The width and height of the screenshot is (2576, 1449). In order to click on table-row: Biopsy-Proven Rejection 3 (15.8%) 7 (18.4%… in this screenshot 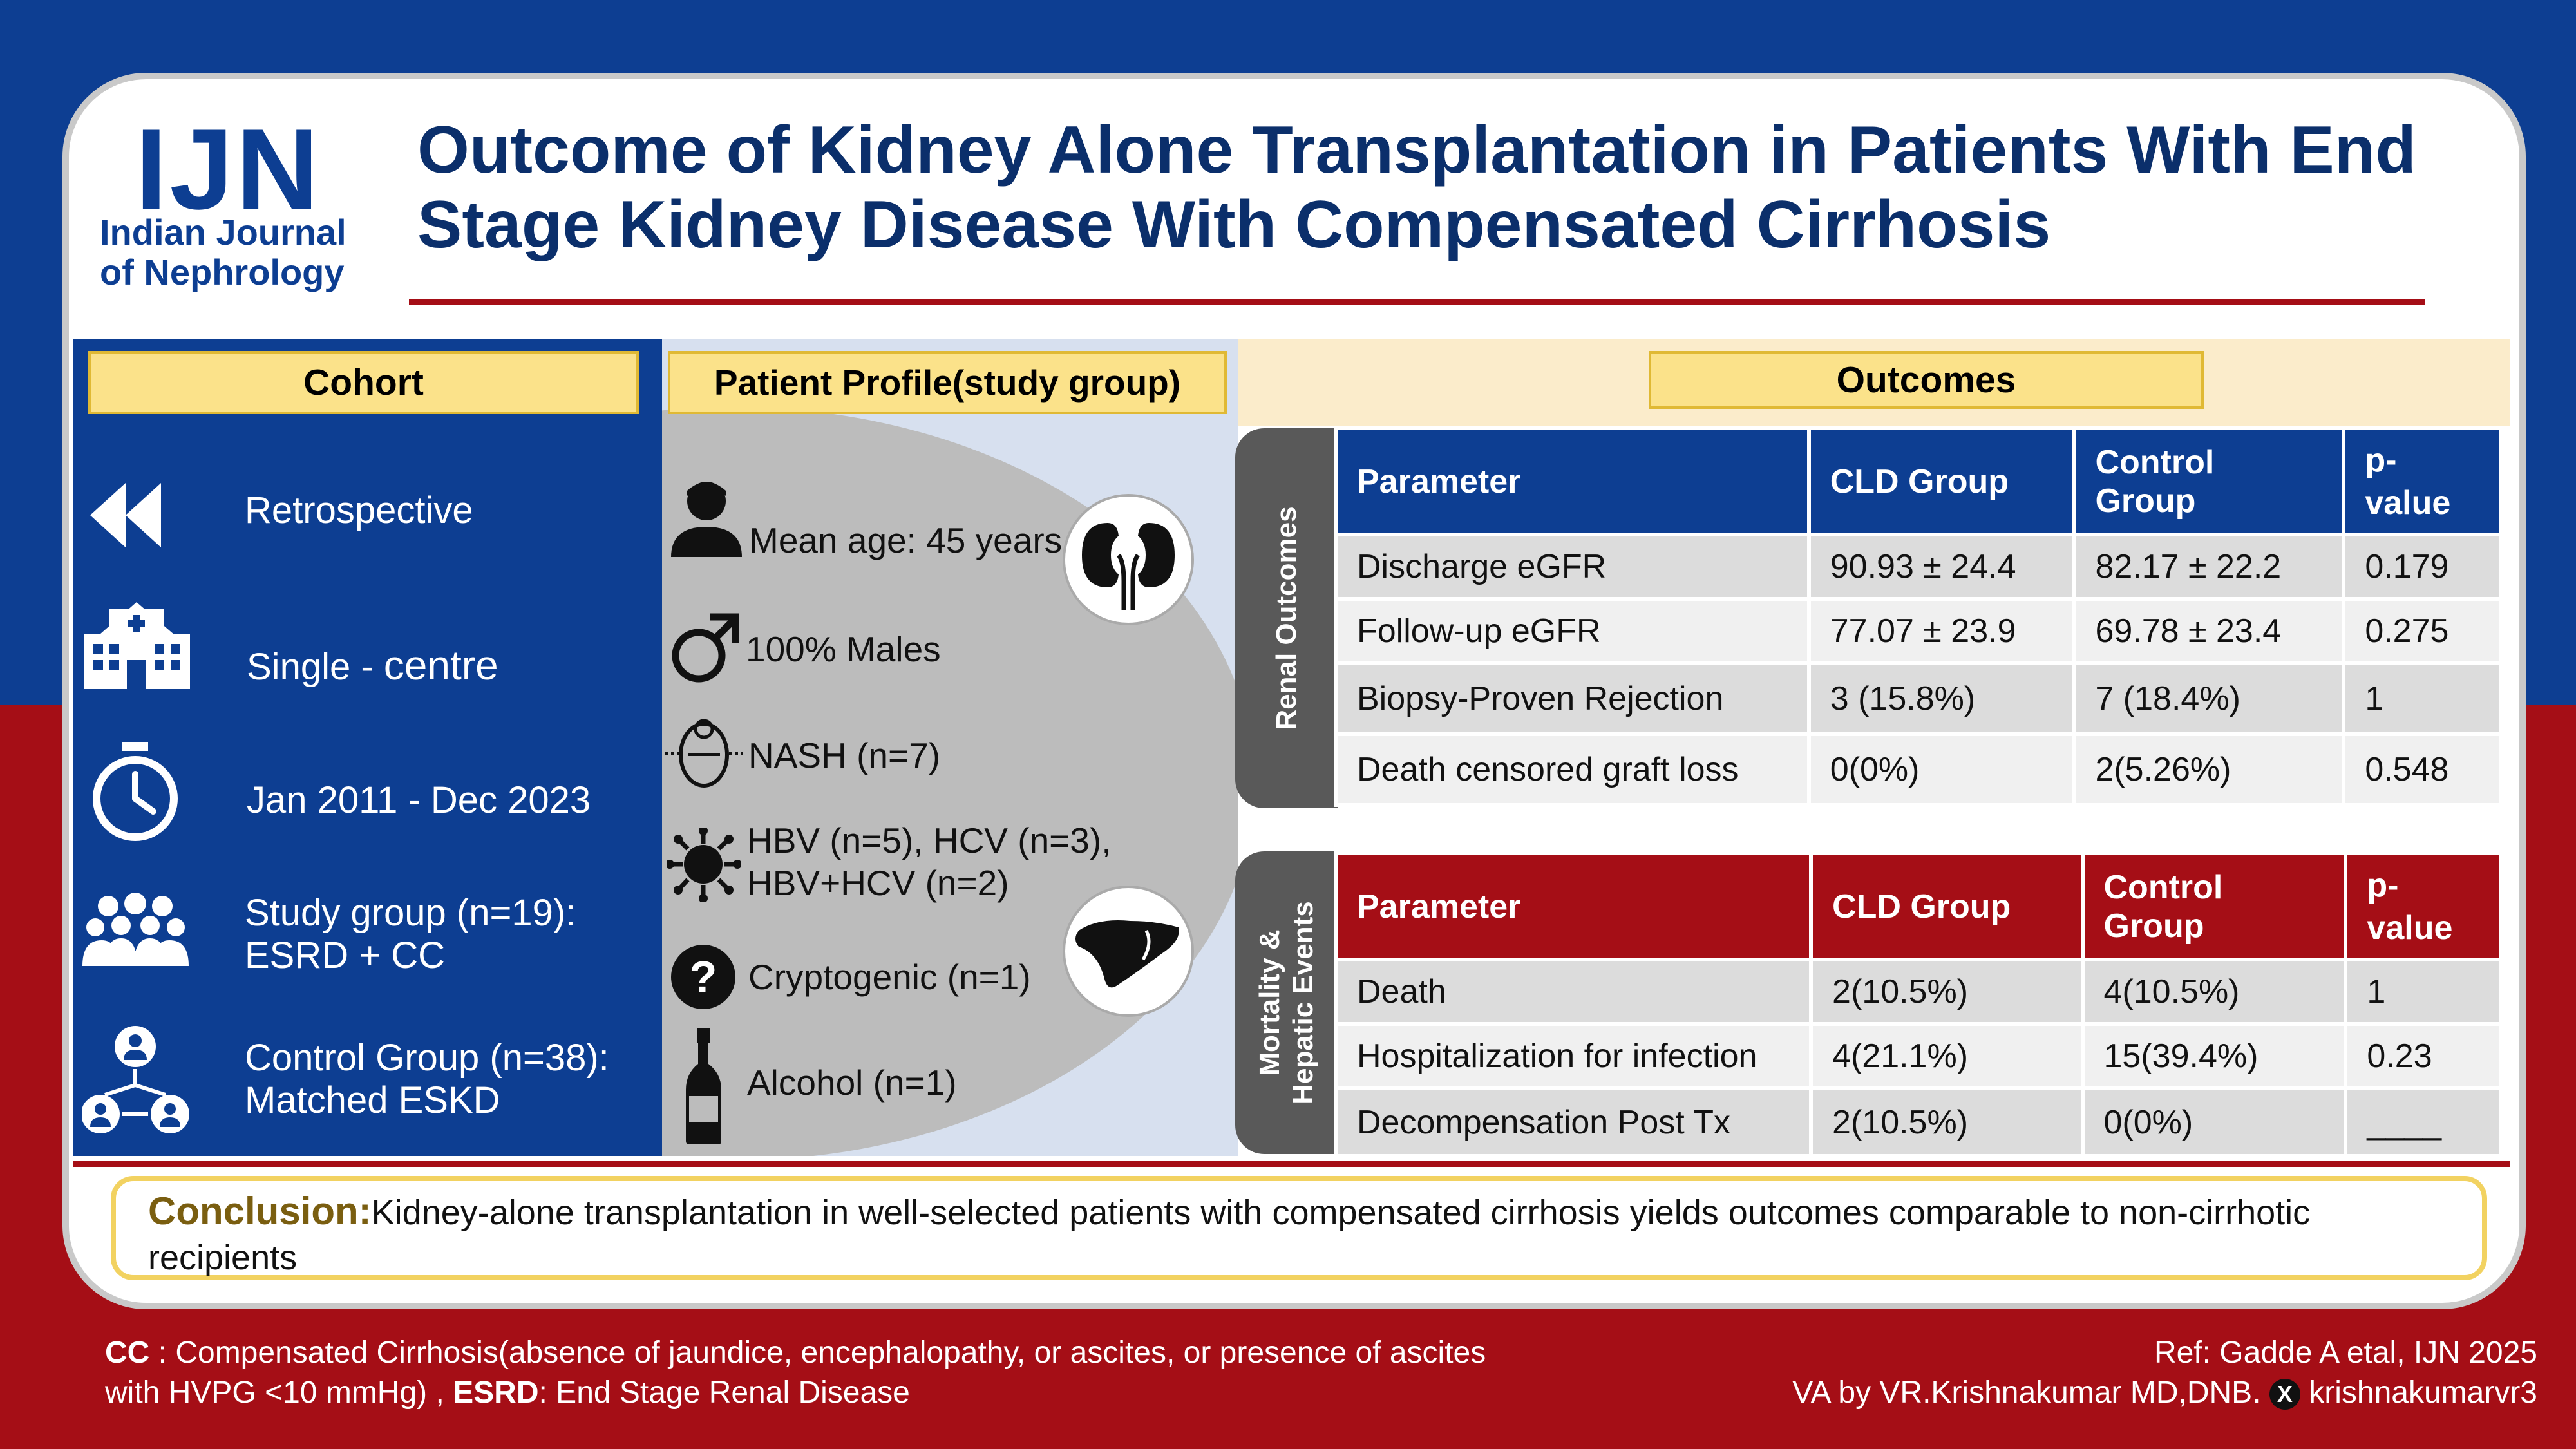, I will do `click(1919, 698)`.